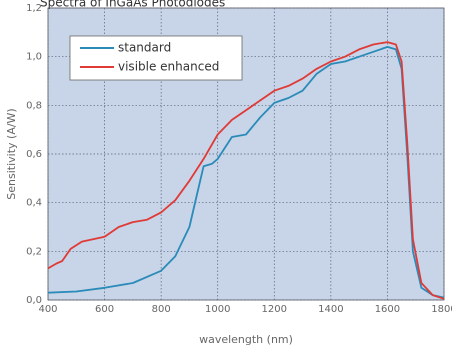 The height and width of the screenshot is (352, 452). What do you see at coordinates (387, 309) in the screenshot?
I see `x-tick-label: 1600` at bounding box center [387, 309].